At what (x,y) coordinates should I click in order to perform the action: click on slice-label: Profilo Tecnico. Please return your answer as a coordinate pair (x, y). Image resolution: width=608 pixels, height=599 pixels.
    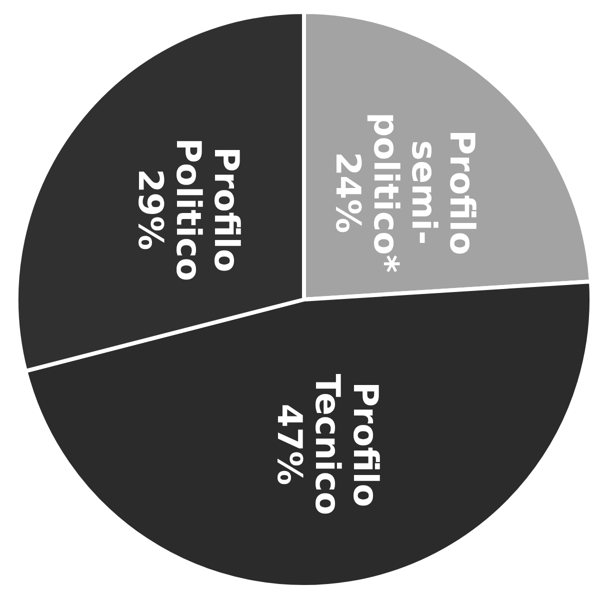
    Looking at the image, I should click on (345, 445).